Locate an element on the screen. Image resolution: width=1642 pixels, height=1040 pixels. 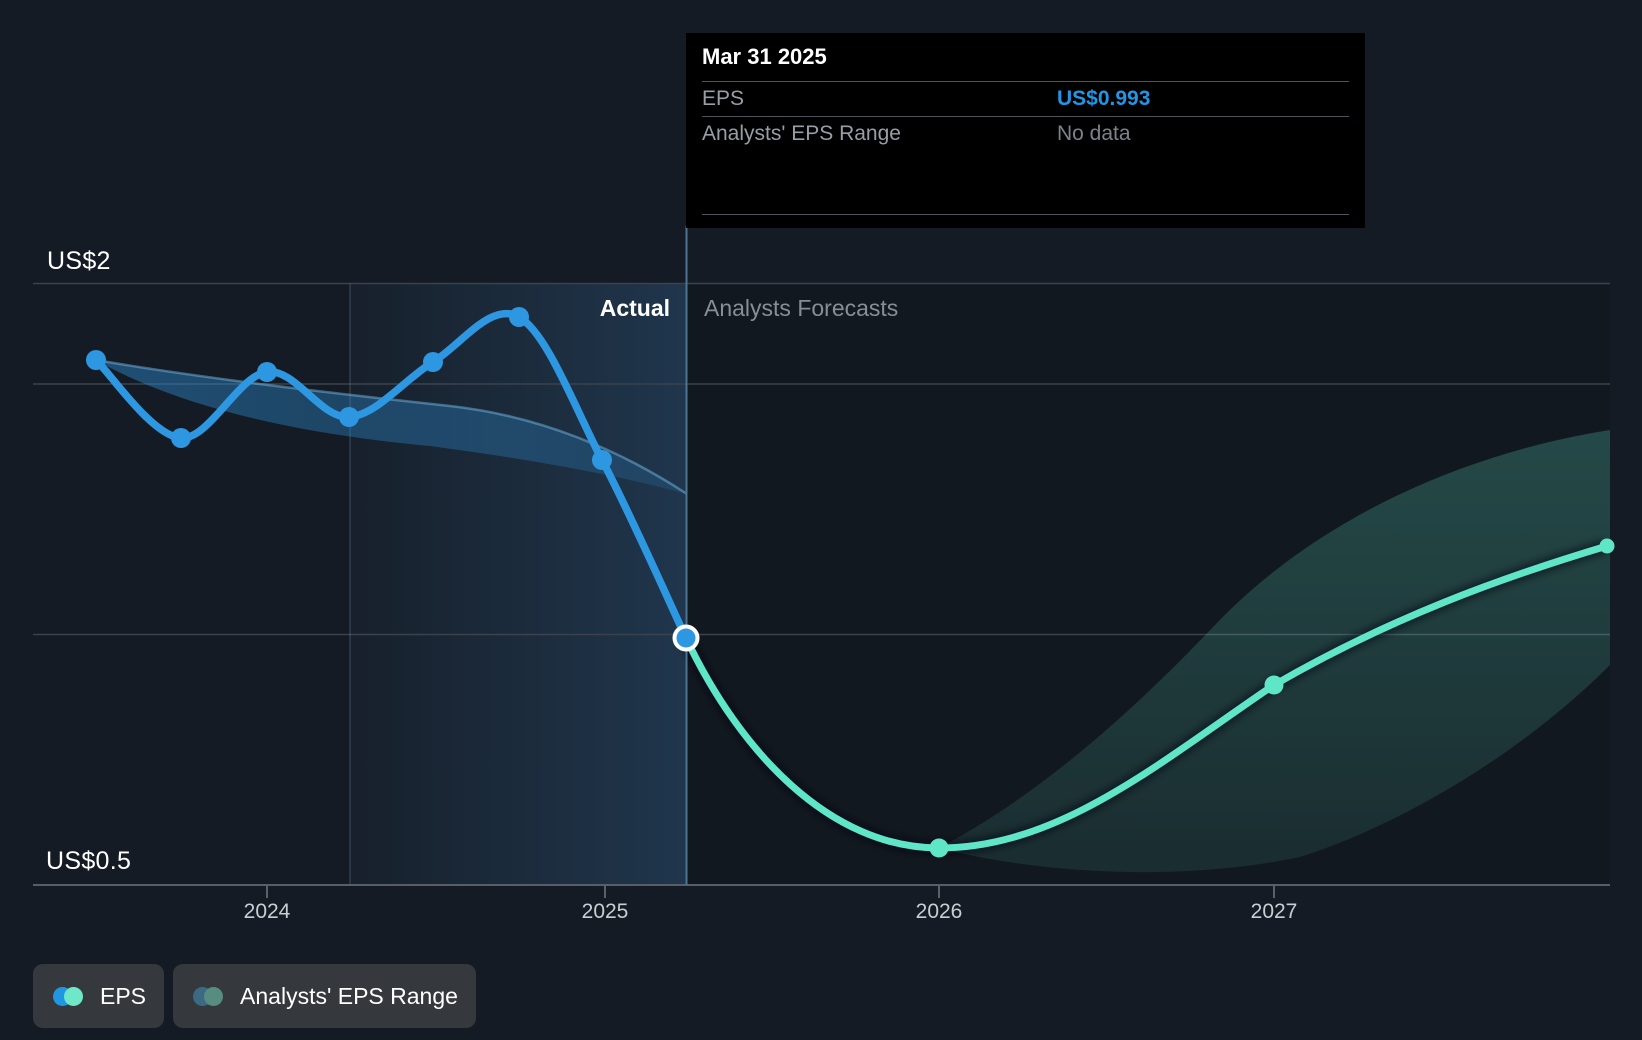
actual-range-band-edge is located at coordinates (391, 427).